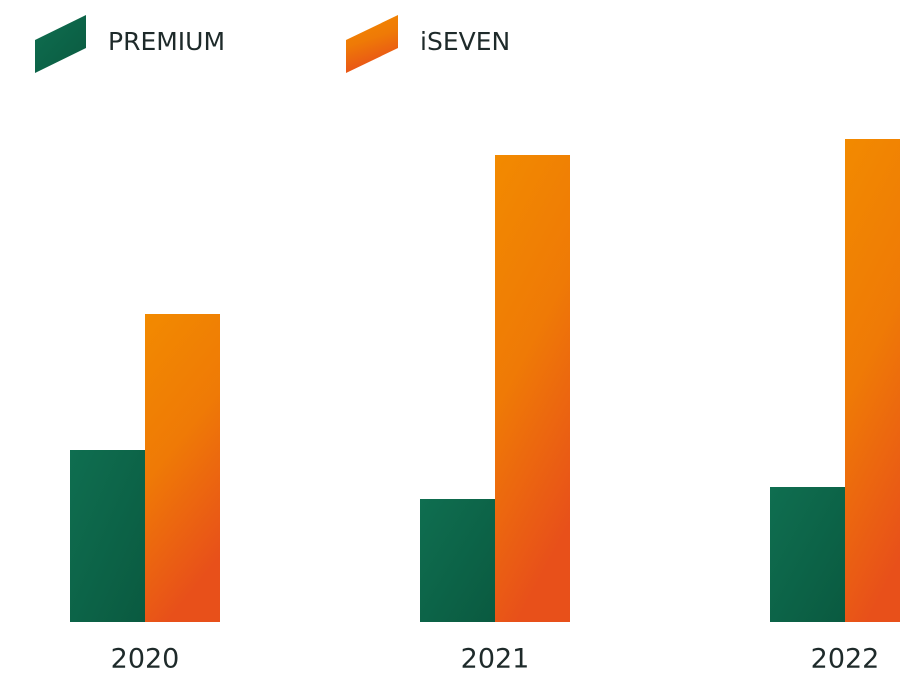 Image resolution: width=900 pixels, height=675 pixels. I want to click on legend-label: PREMIUM, so click(166, 41).